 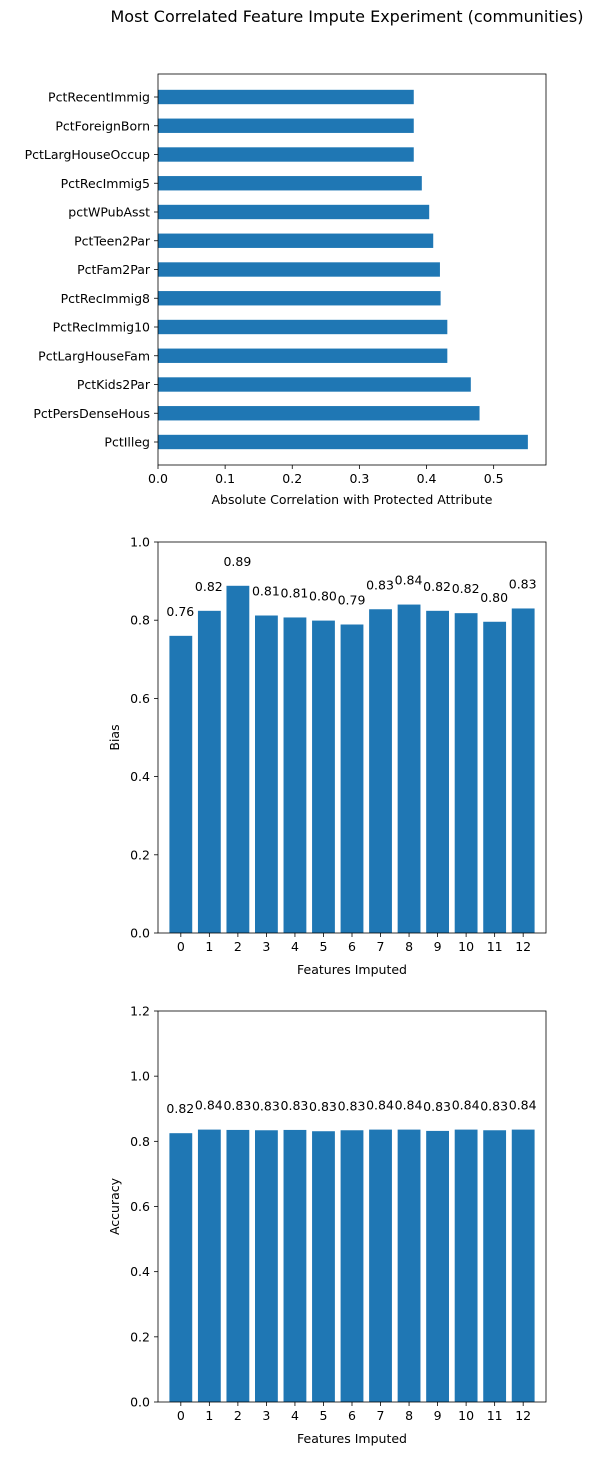 I want to click on y-tick-label: PctRecImmig5, so click(x=105, y=183).